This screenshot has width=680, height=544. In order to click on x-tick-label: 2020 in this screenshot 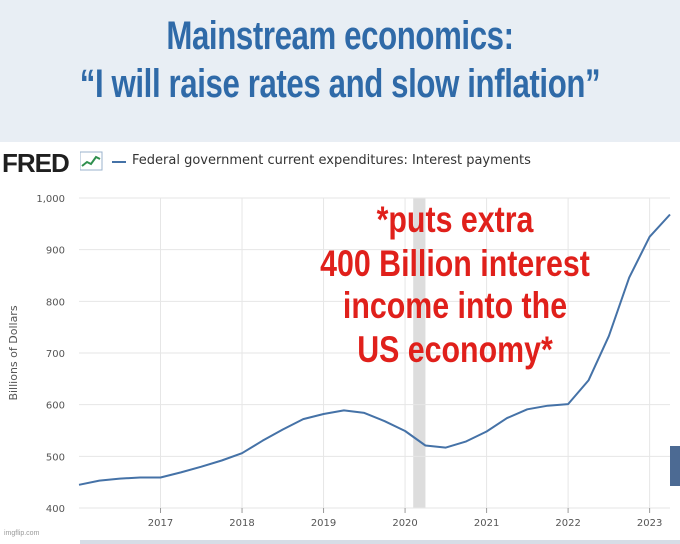, I will do `click(404, 523)`.